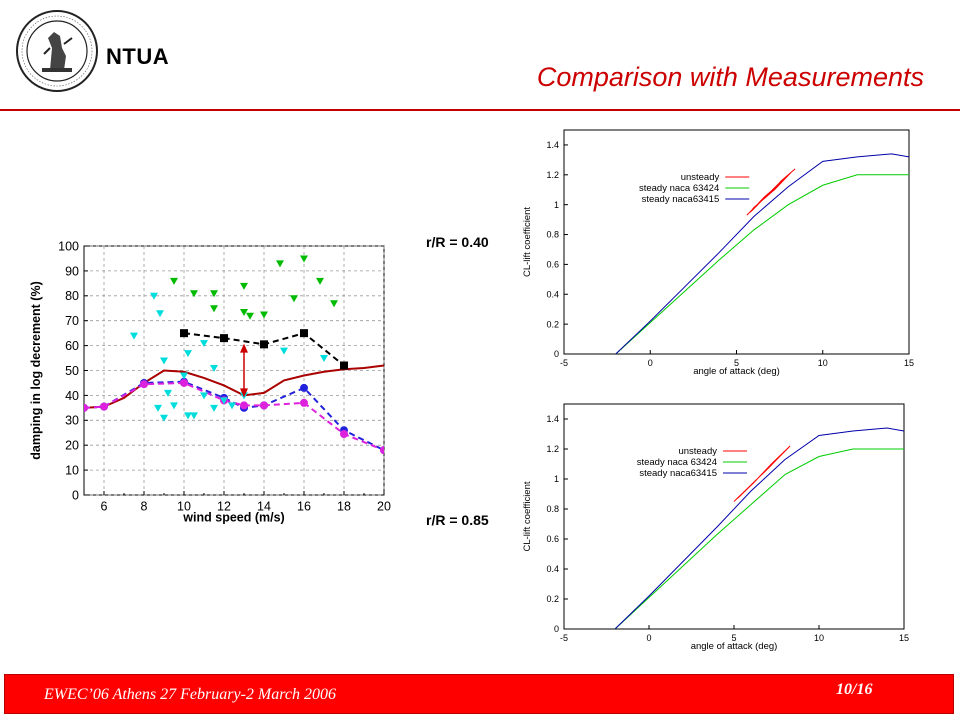  Describe the element at coordinates (72, 296) in the screenshot. I see `y-tick-label: 80` at that location.